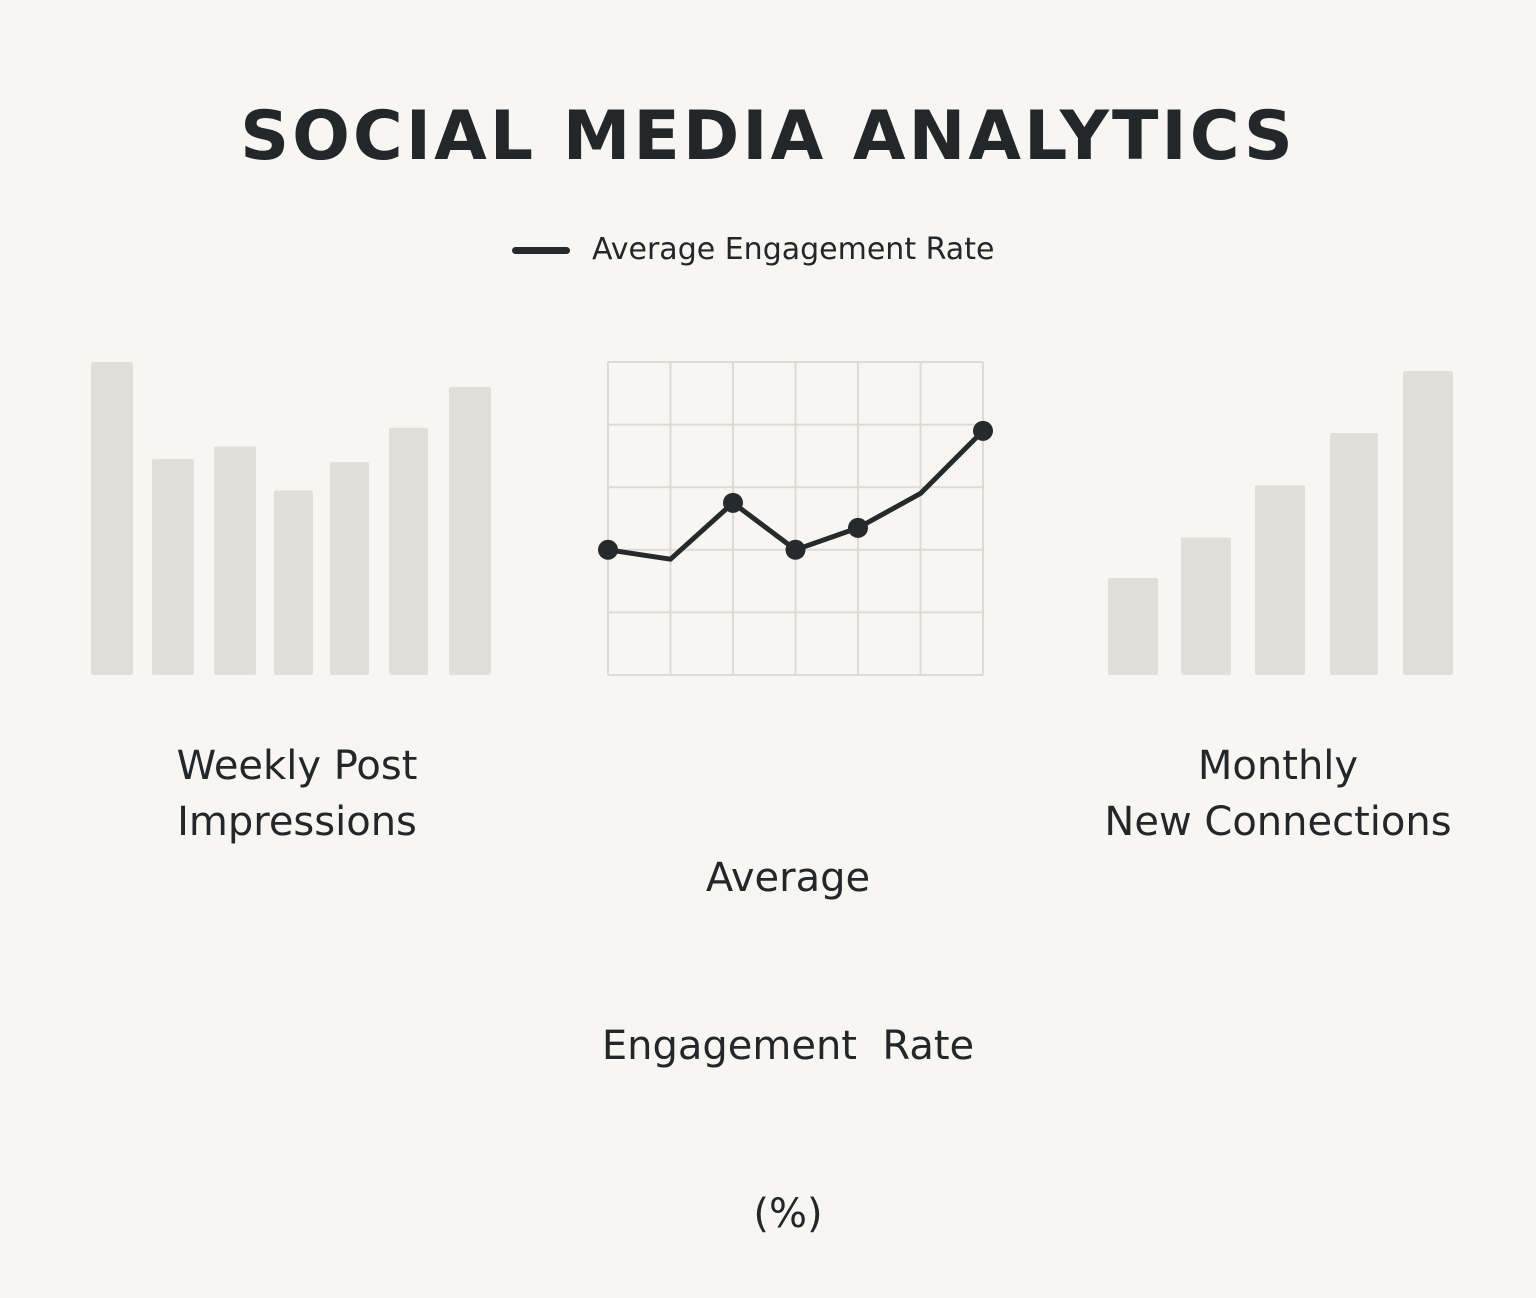  What do you see at coordinates (768, 136) in the screenshot?
I see `page-title: SOCIAL MEDIA ANALYTICS` at bounding box center [768, 136].